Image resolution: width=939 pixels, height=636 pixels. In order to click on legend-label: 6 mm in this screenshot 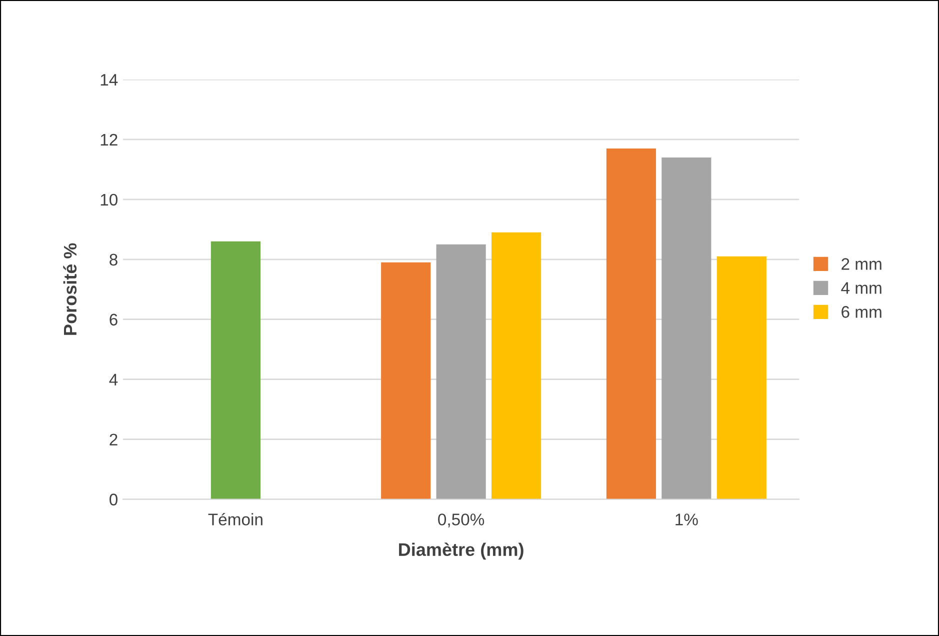, I will do `click(862, 312)`.